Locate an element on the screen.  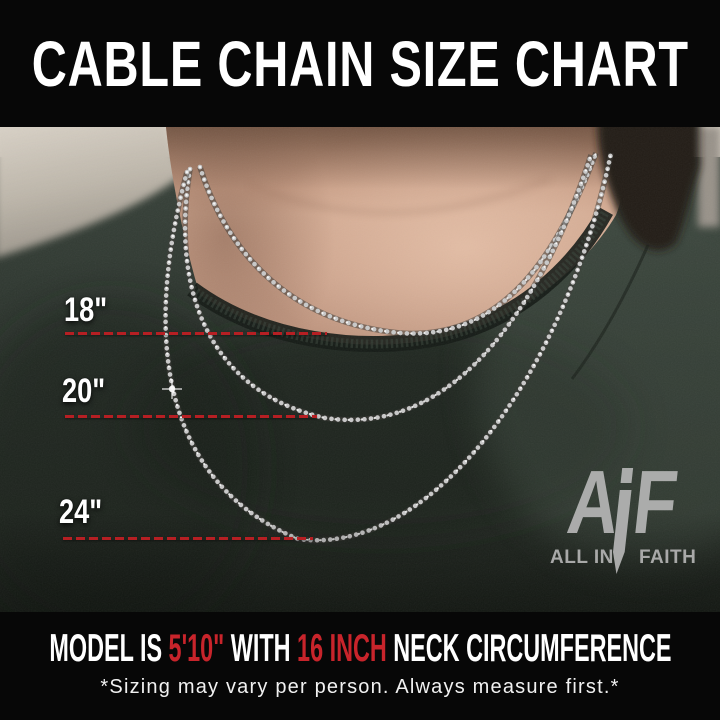
brand-logo: A F ALL IN FAITH is located at coordinates (623, 517).